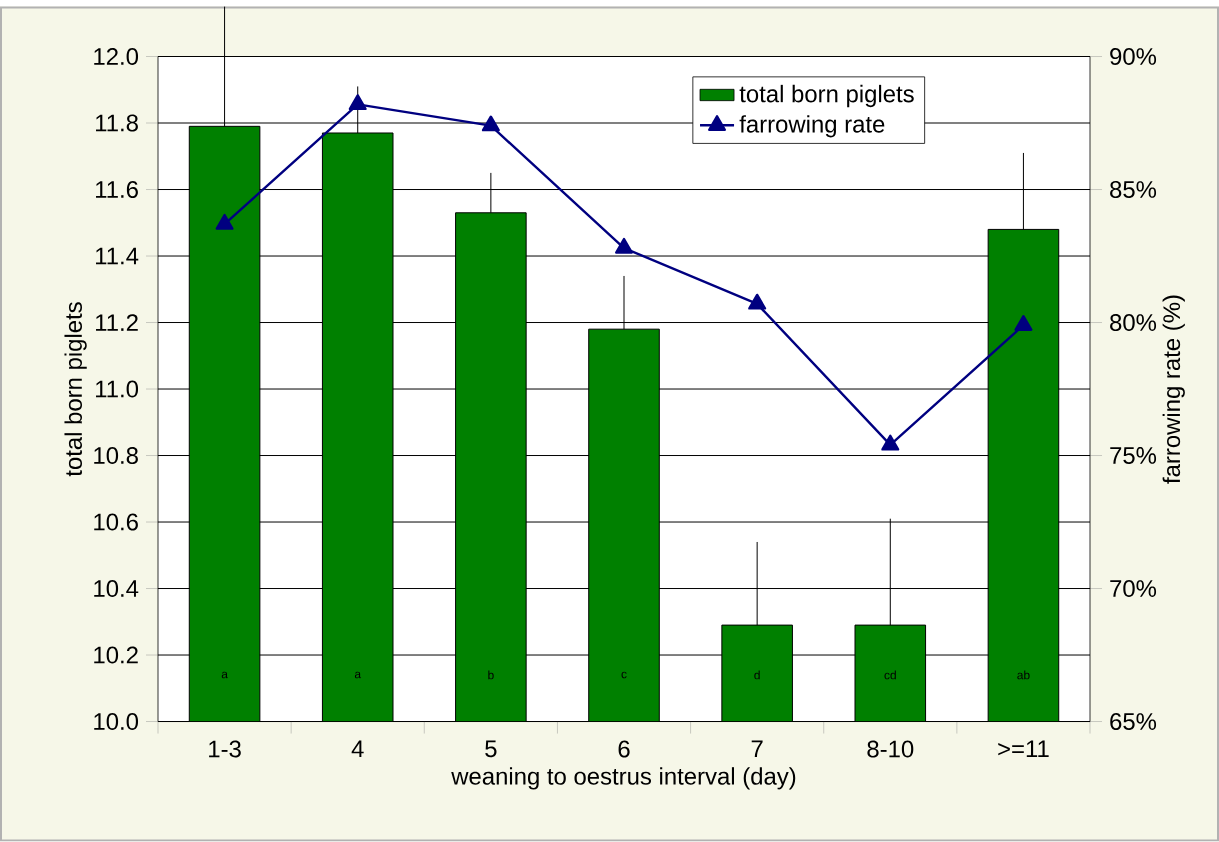  What do you see at coordinates (1133, 57) in the screenshot?
I see `y2-tick-label: 90%` at bounding box center [1133, 57].